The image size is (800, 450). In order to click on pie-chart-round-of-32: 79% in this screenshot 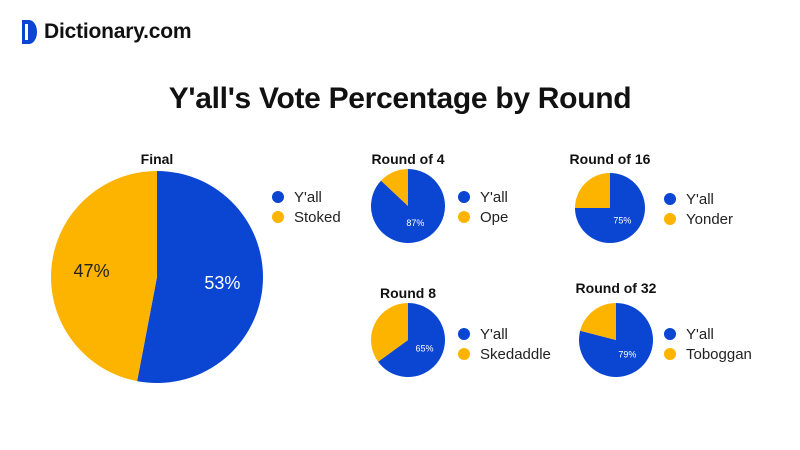, I will do `click(616, 340)`.